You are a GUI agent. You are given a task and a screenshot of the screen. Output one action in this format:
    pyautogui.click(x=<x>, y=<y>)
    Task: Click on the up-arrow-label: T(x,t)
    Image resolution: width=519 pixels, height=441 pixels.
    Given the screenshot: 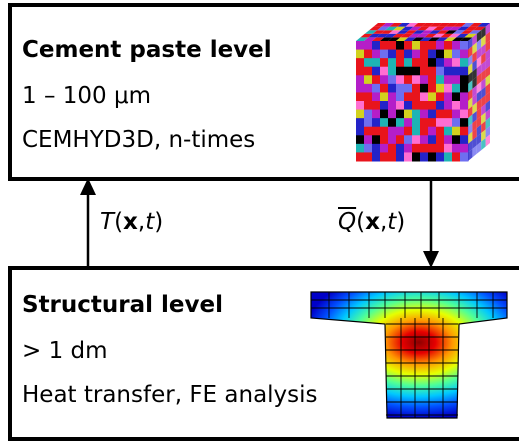 What is the action you would take?
    pyautogui.click(x=131, y=222)
    